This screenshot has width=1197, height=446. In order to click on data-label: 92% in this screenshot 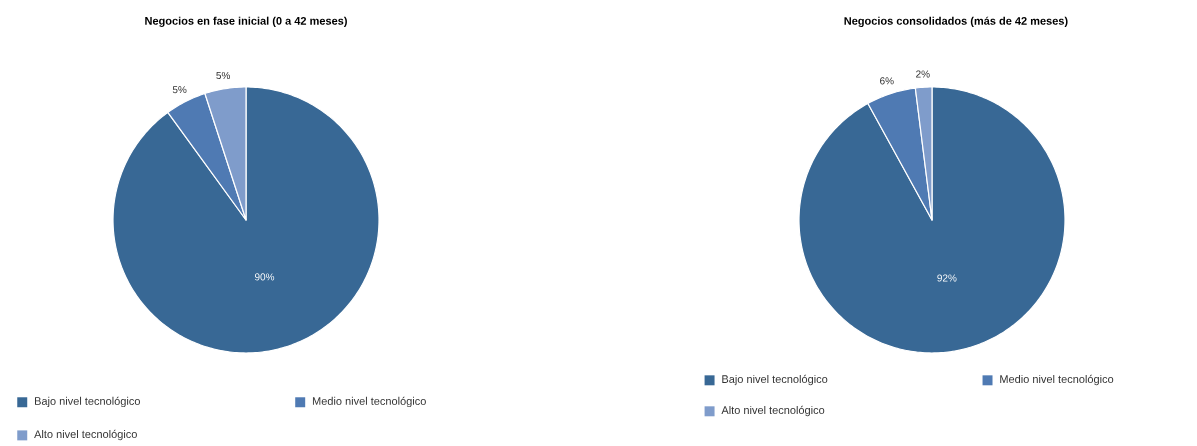, I will do `click(947, 278)`.